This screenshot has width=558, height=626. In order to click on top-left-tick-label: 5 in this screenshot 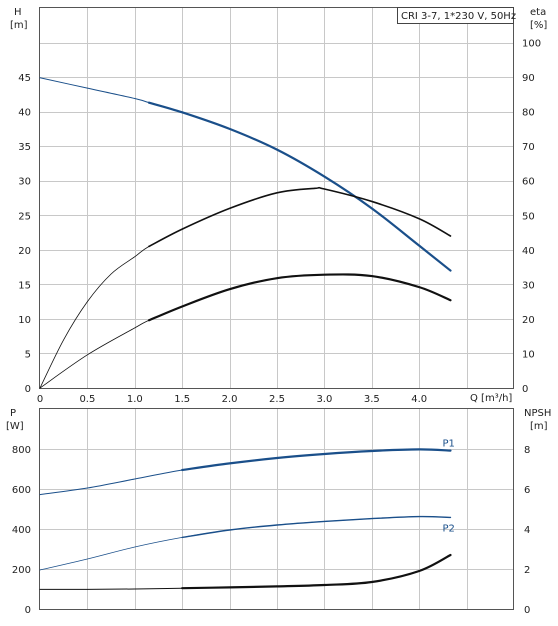, I will do `click(28, 354)`.